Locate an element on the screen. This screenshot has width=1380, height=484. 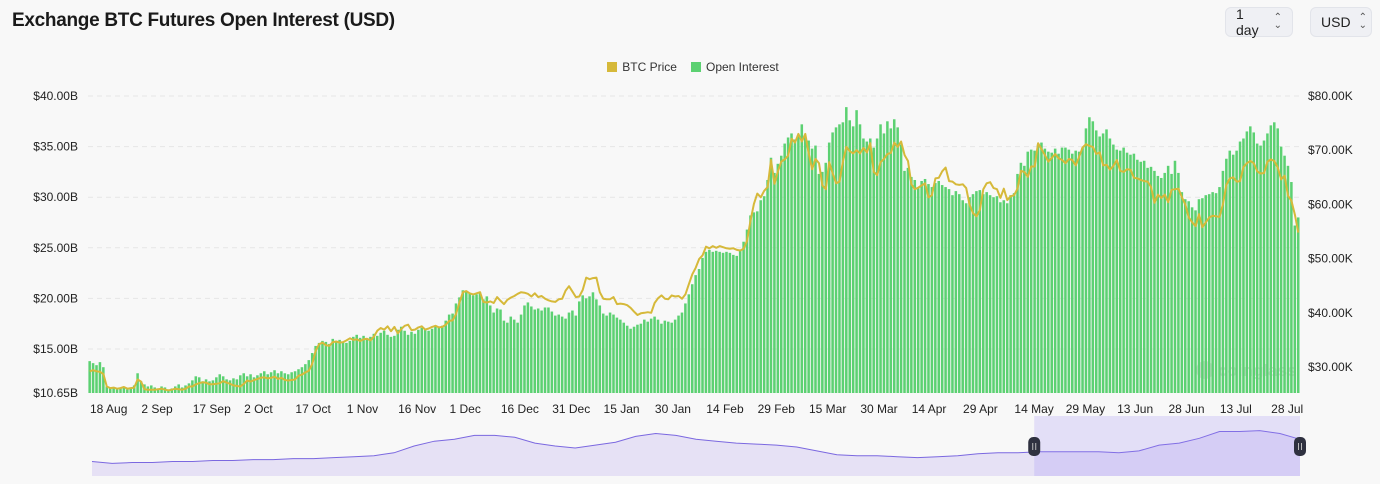
y-left-tick-label: $30.00B is located at coordinates (55, 197).